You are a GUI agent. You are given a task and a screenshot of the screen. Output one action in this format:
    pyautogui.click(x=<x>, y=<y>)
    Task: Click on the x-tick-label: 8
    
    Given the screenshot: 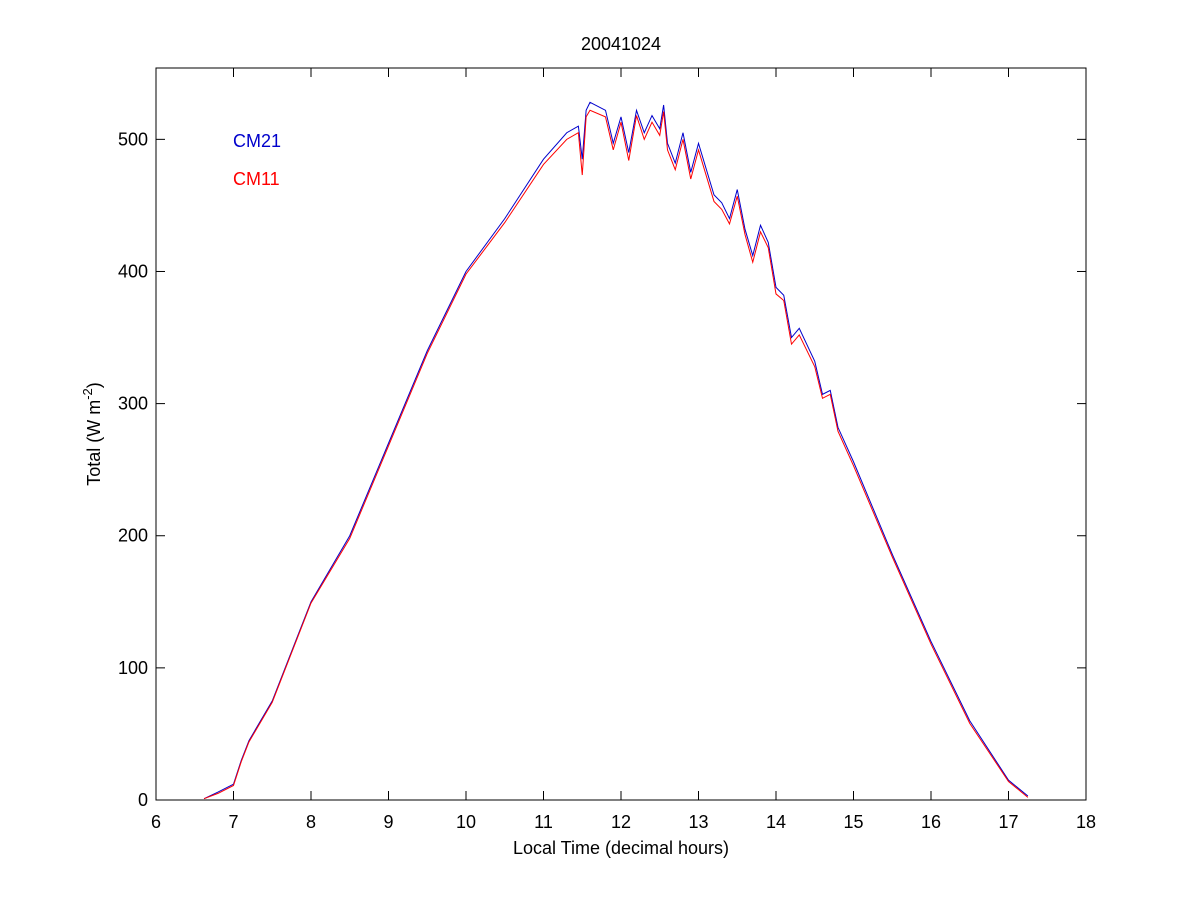 What is the action you would take?
    pyautogui.click(x=311, y=822)
    